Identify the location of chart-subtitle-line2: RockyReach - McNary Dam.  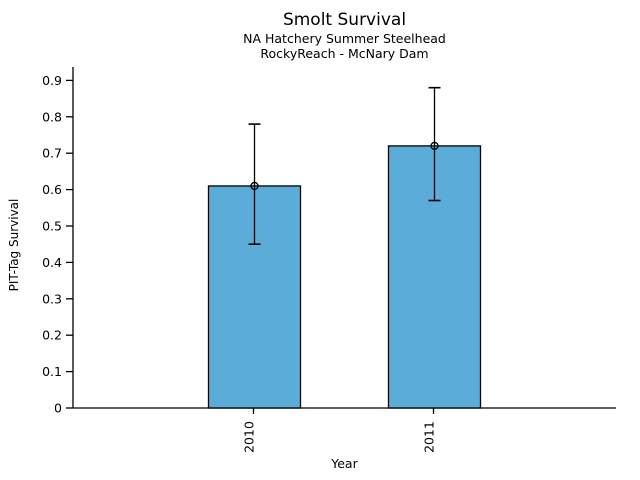
(344, 53).